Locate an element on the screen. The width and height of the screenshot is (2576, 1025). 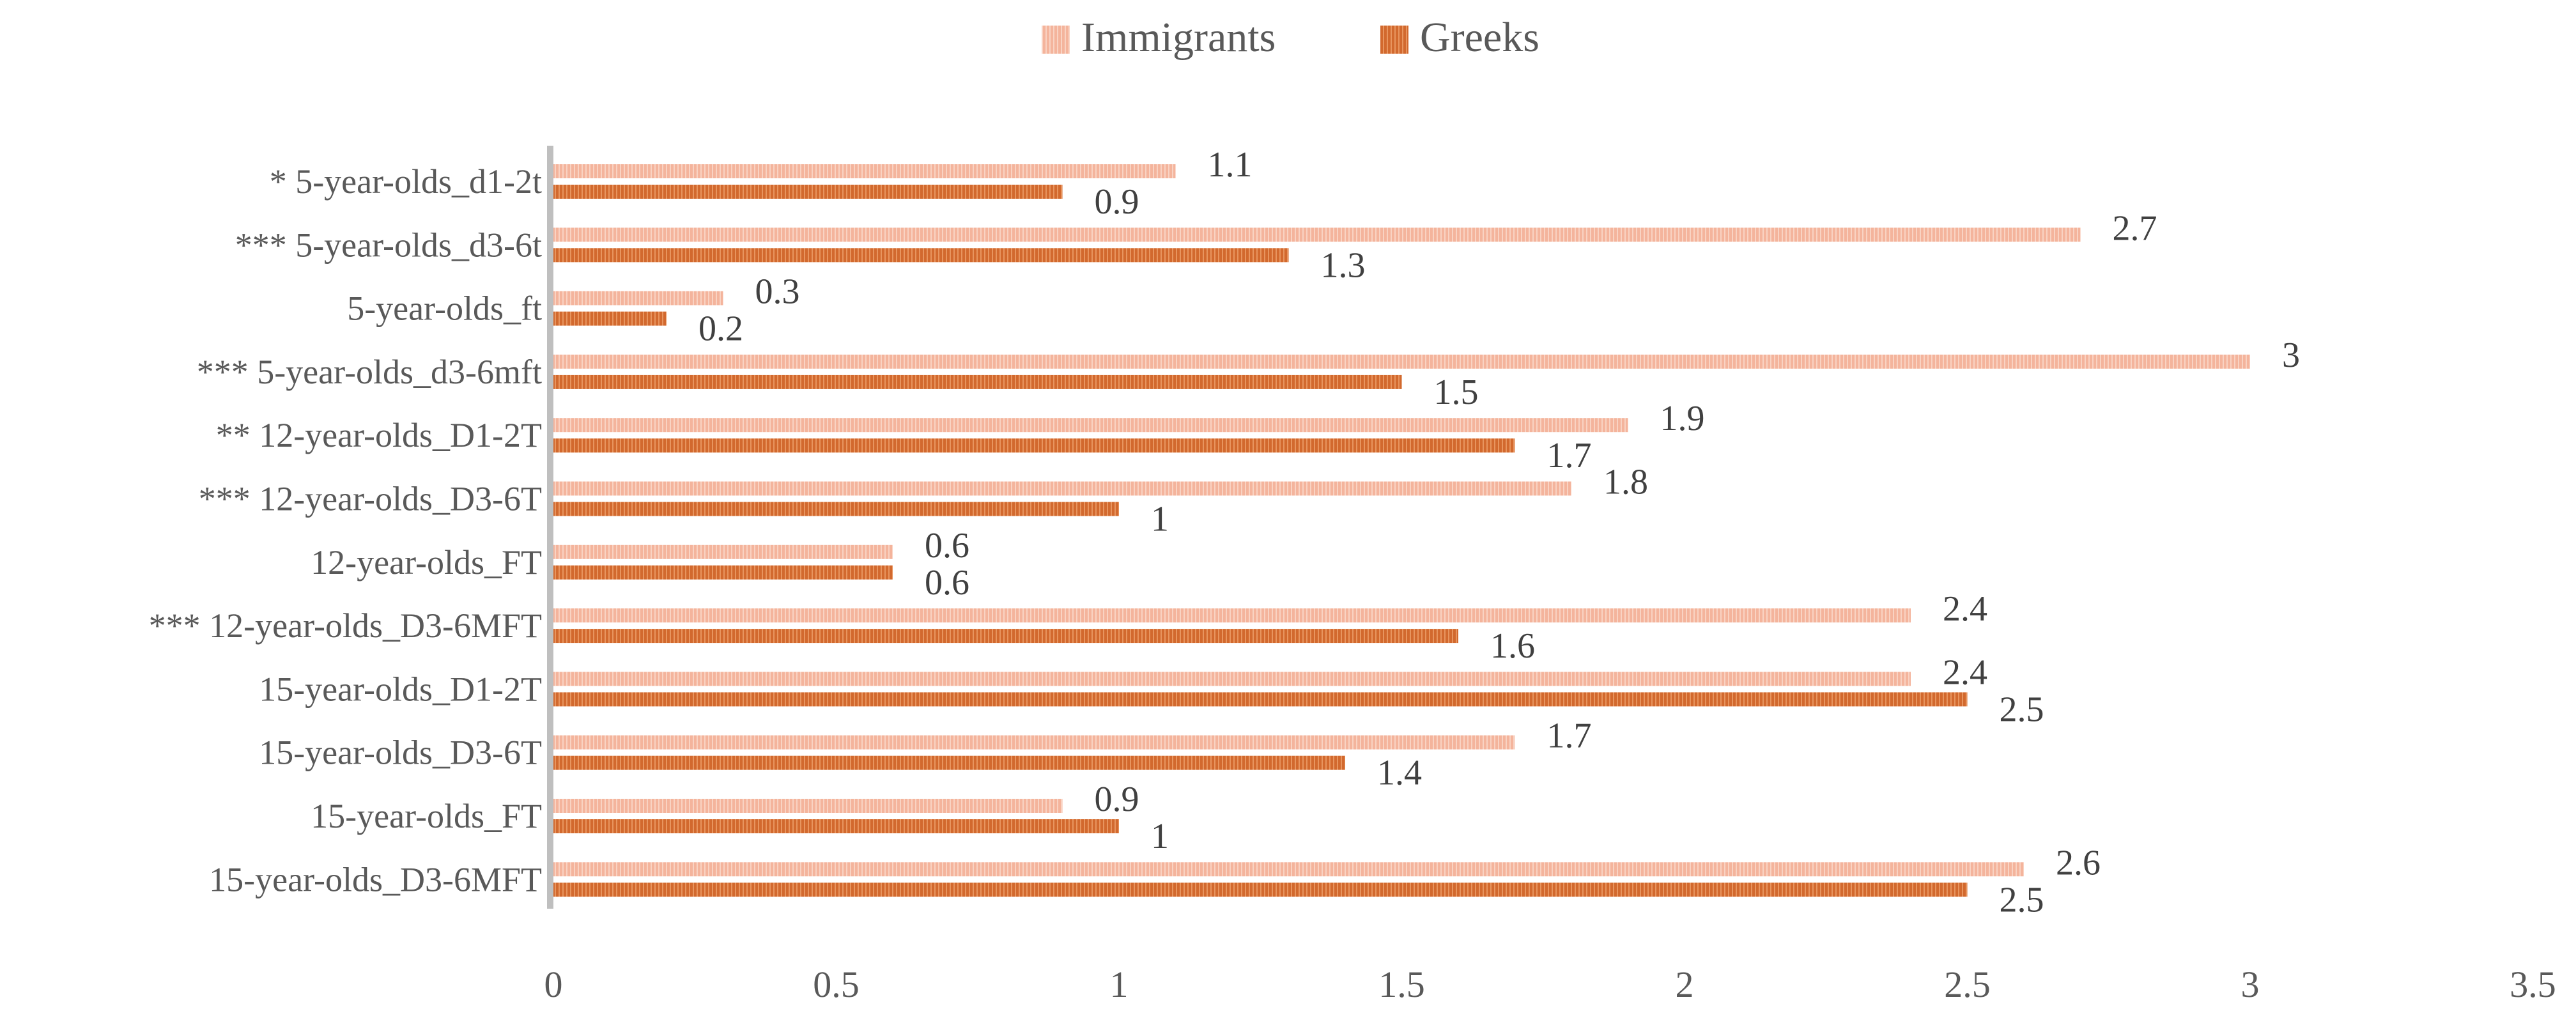
data-label-immigrants: 2.6 is located at coordinates (2078, 862).